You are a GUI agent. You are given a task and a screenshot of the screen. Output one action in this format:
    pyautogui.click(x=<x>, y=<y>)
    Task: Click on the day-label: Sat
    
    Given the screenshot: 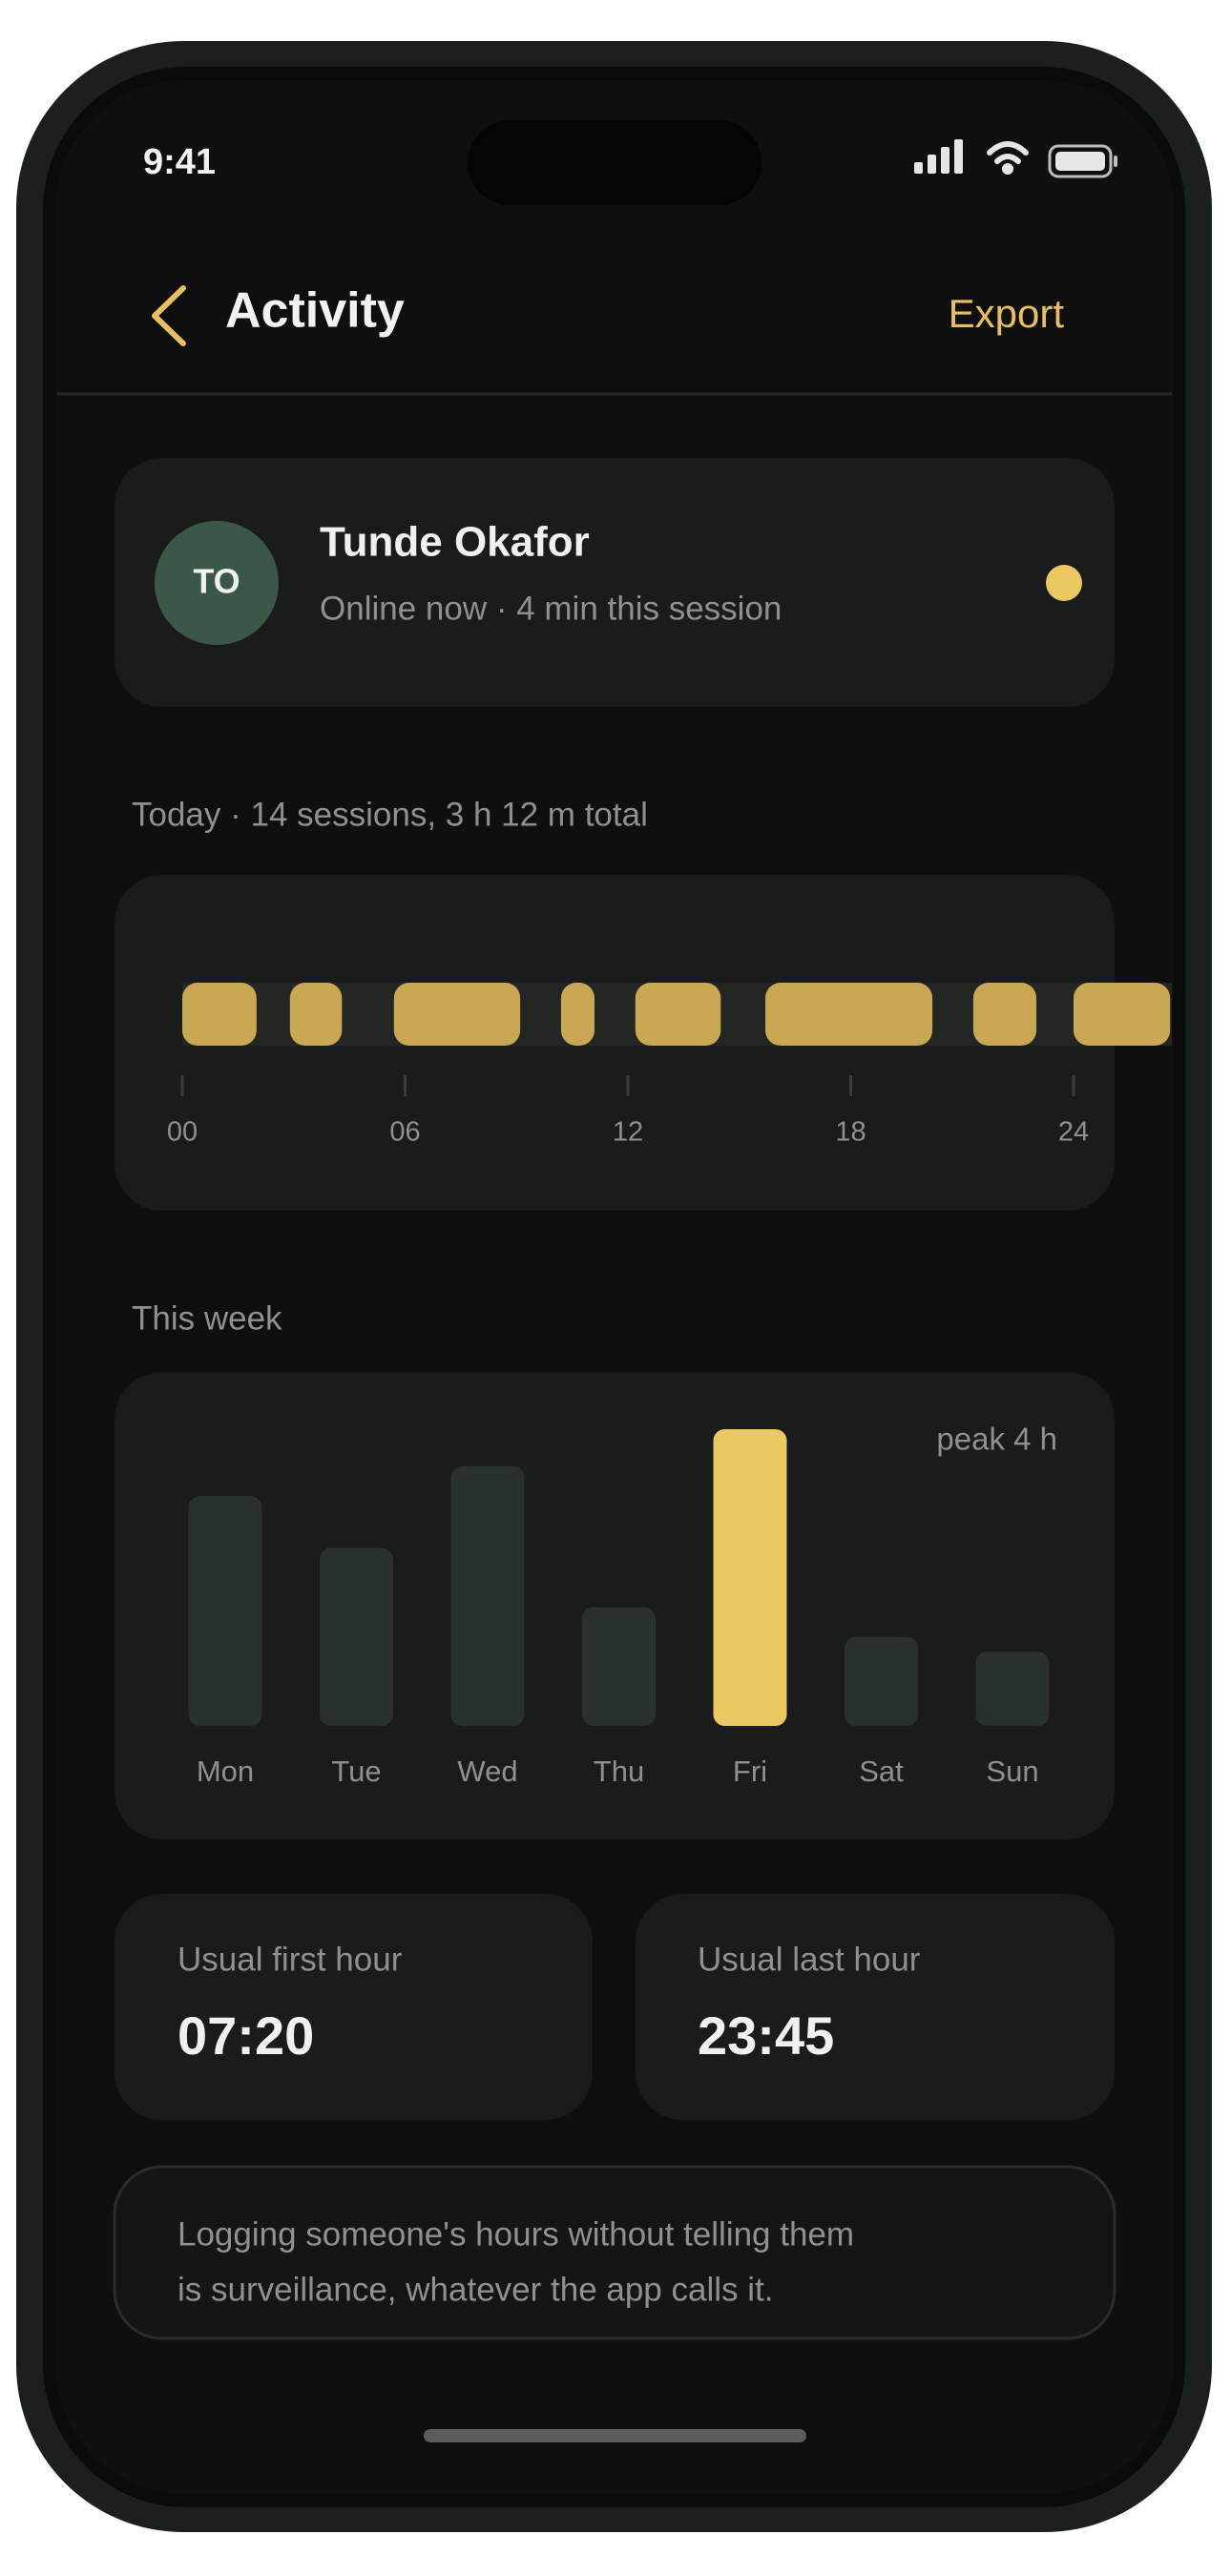 What is the action you would take?
    pyautogui.click(x=881, y=1771)
    